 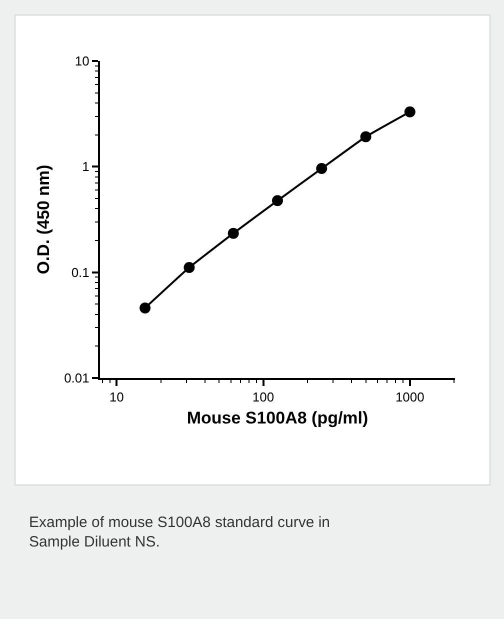 What do you see at coordinates (82, 61) in the screenshot?
I see `y-tick-label: 10` at bounding box center [82, 61].